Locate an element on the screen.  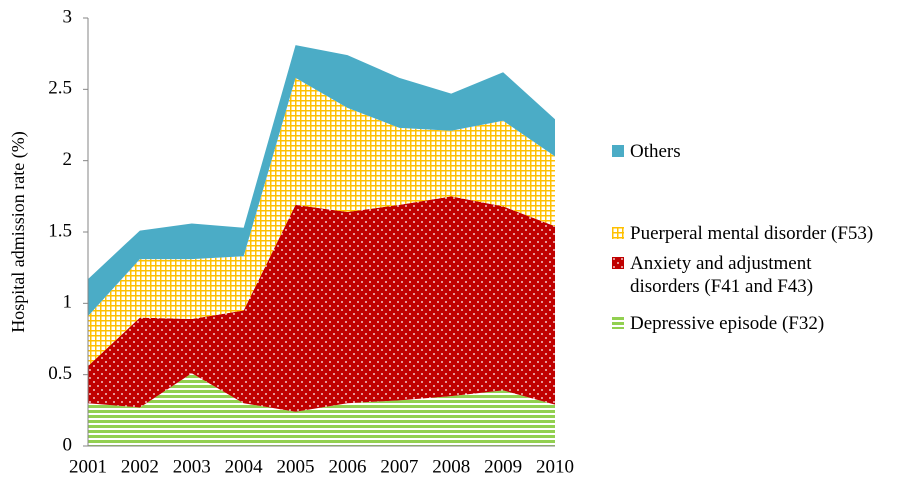
y-tick-label: 0.5 is located at coordinates (60, 373).